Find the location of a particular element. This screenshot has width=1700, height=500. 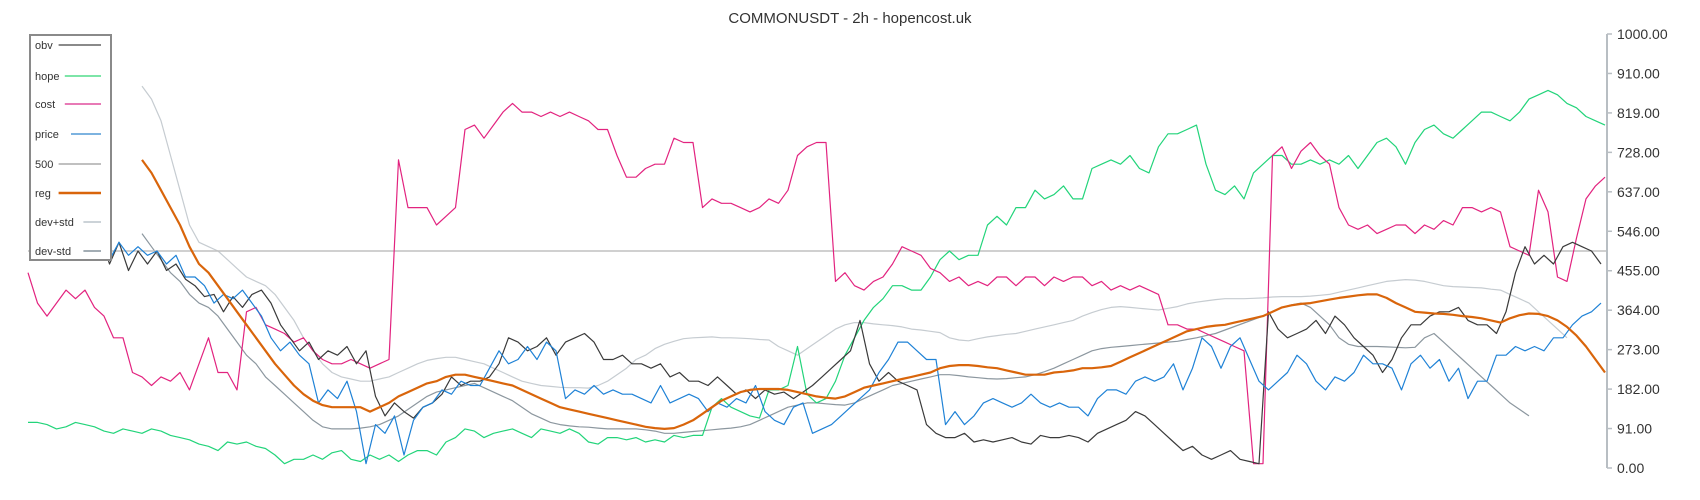

legend-item-reg: reg is located at coordinates (68, 194).